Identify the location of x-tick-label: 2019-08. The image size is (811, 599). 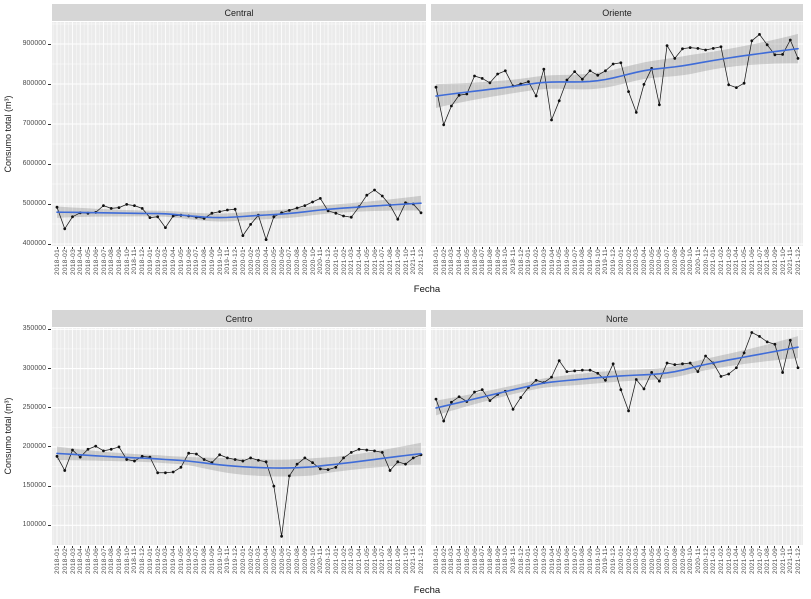
(583, 561).